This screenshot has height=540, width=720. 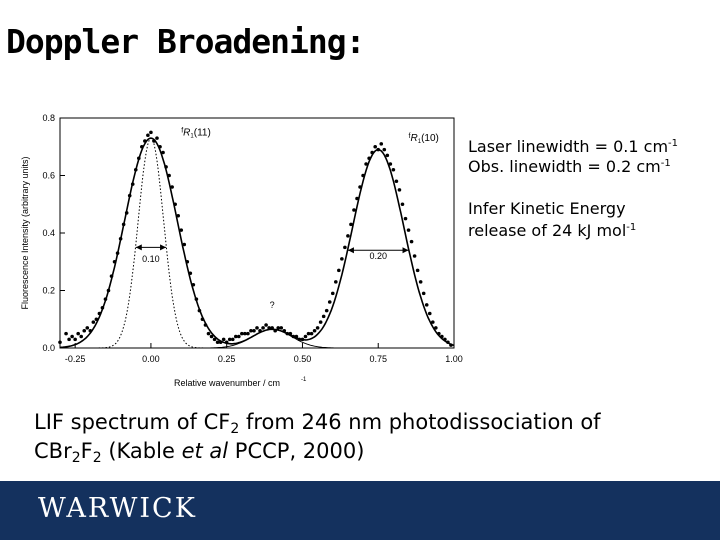 What do you see at coordinates (420, 142) in the screenshot?
I see `peak-label-subscript: 1` at bounding box center [420, 142].